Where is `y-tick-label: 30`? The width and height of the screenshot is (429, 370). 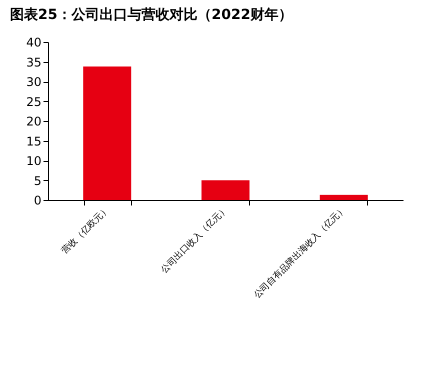
y-tick-label: 30 is located at coordinates (34, 82).